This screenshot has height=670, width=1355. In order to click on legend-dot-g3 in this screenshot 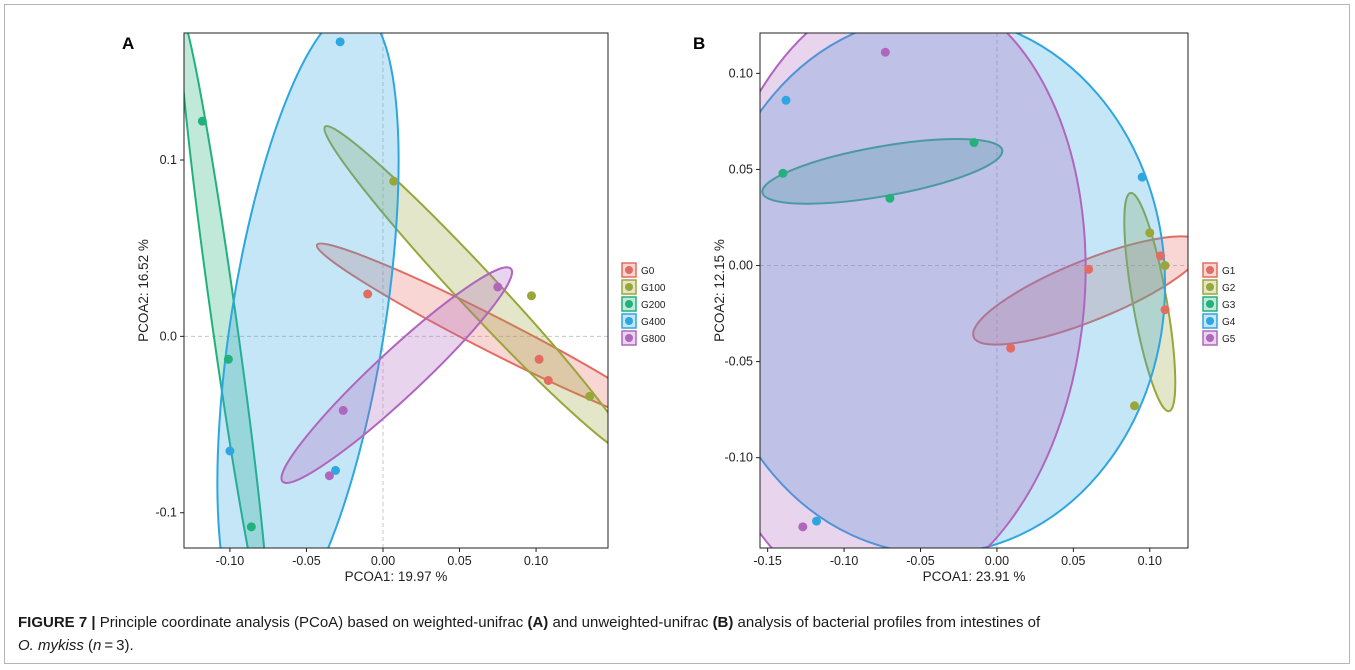, I will do `click(1210, 304)`.